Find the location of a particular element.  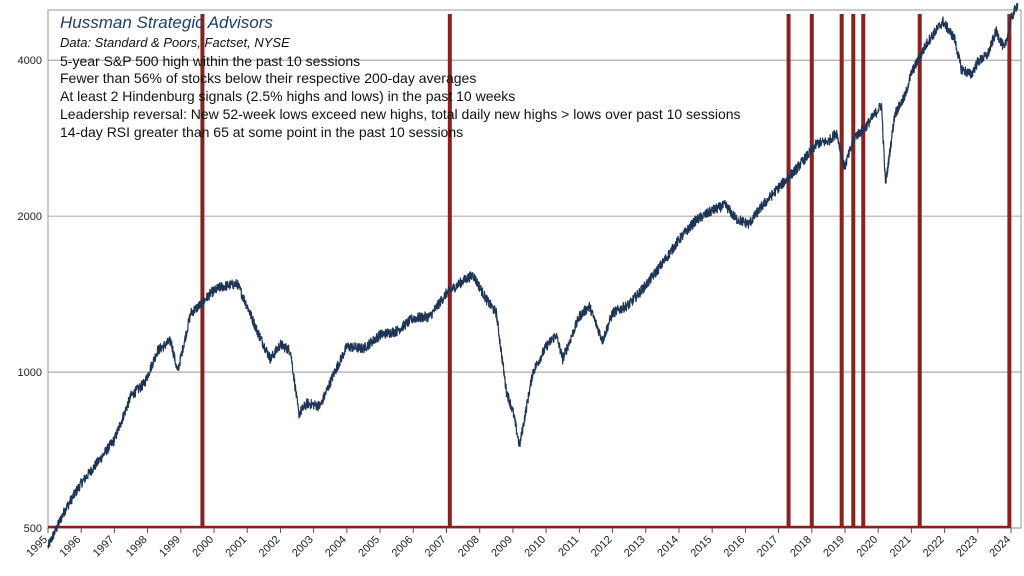

x-tick-label: 2018 is located at coordinates (801, 547).